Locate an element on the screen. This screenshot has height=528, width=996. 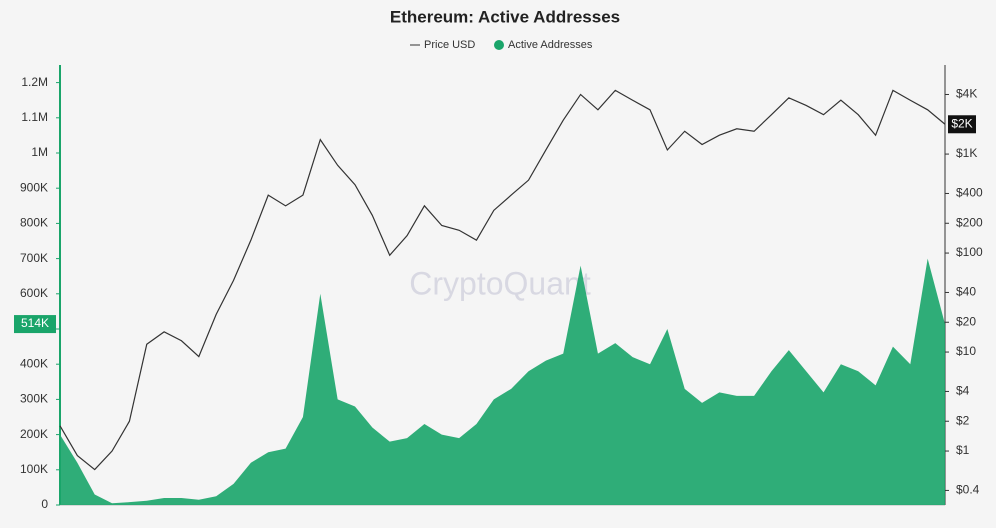
current-label: 514K is located at coordinates (35, 323).